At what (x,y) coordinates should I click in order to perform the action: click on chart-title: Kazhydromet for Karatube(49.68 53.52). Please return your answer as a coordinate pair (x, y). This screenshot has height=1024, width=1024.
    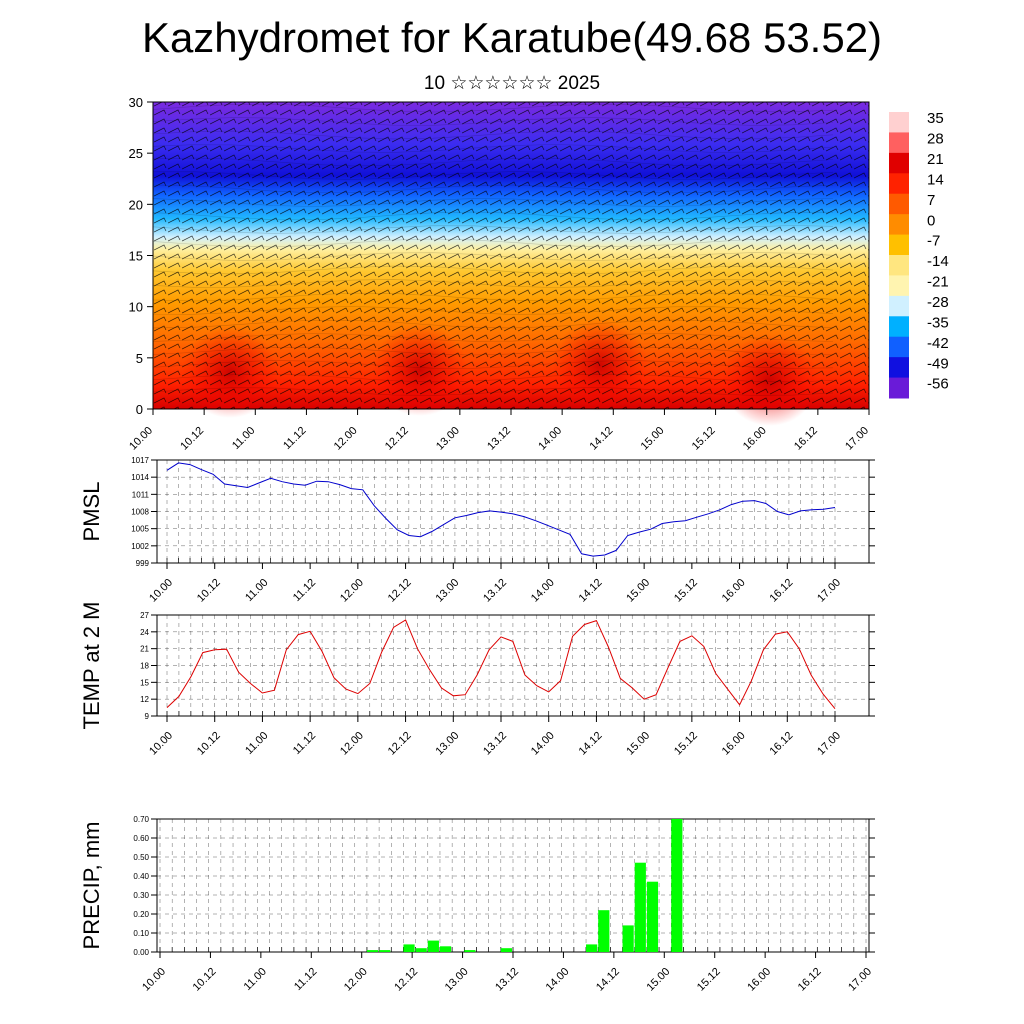
    Looking at the image, I should click on (512, 37).